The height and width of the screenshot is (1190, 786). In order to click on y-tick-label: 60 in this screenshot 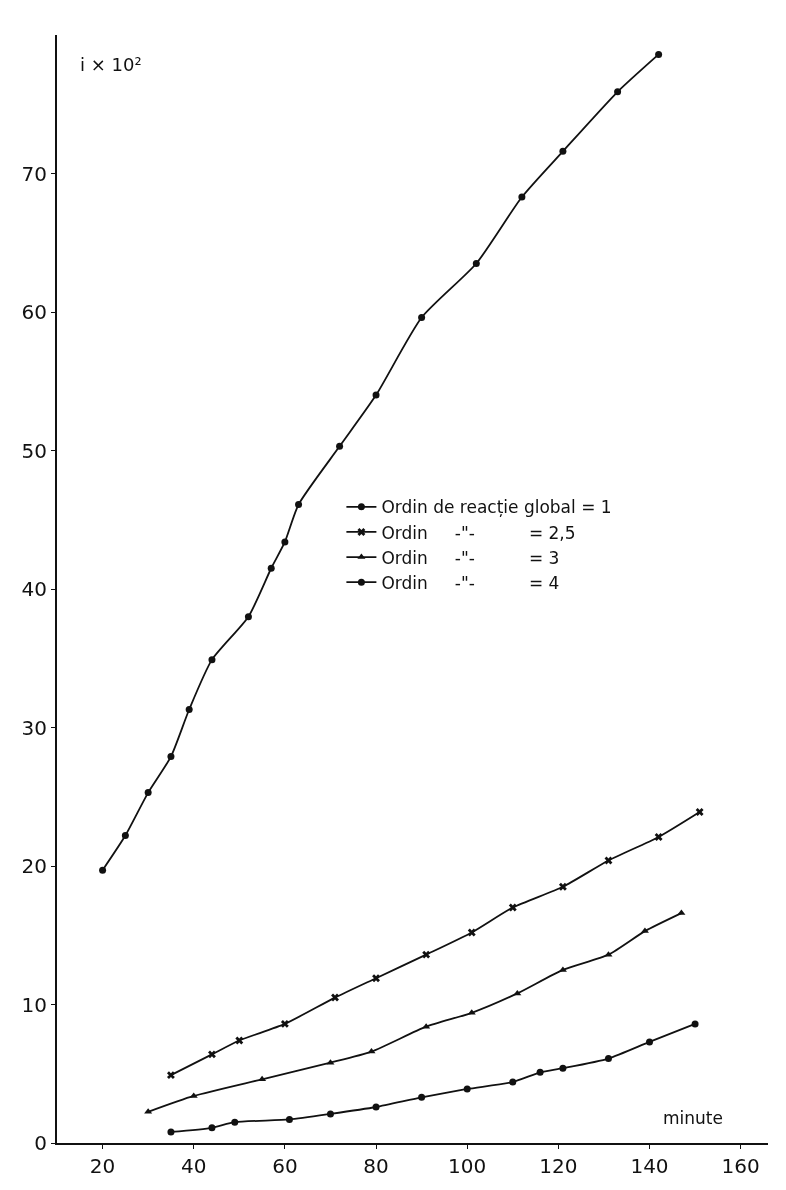, I will do `click(34, 312)`.